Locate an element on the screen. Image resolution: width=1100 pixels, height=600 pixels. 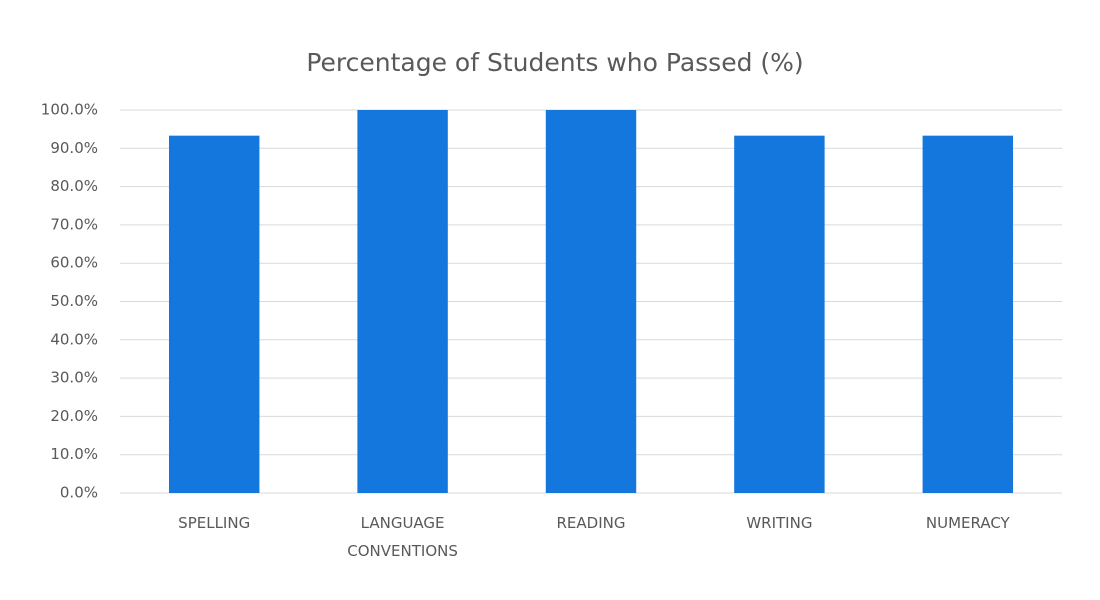
y-tick-label: 50.0% is located at coordinates (74, 301).